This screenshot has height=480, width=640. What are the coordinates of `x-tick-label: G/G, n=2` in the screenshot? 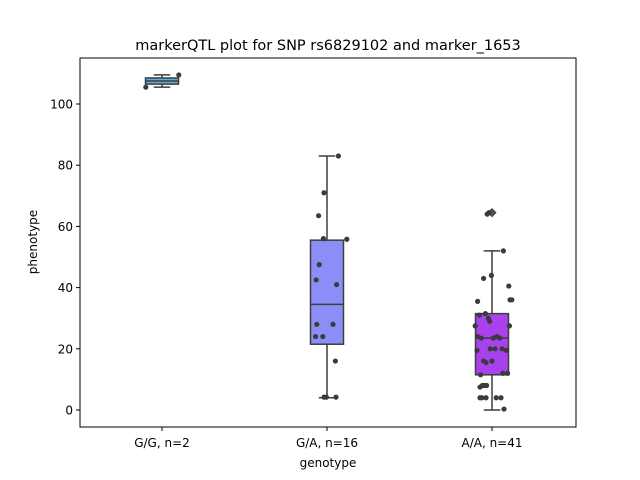 It's located at (162, 443).